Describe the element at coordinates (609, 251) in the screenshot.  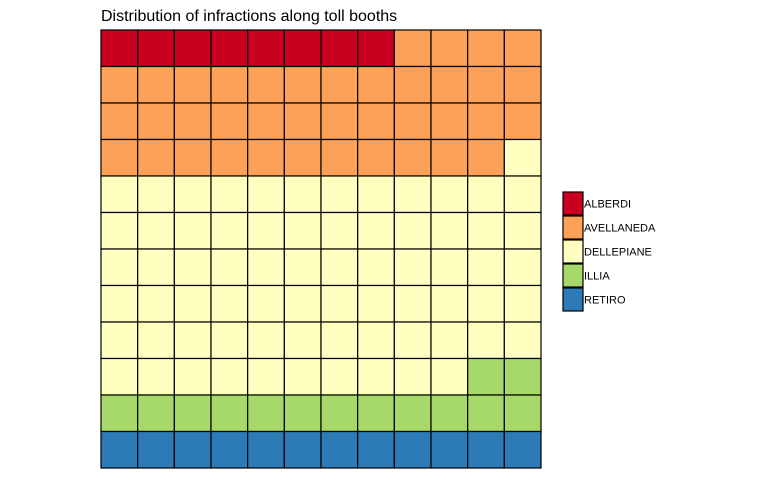
I see `legend: ALBERDI AVELLANEDA DELLEPIANE ILLIA RETIRO` at that location.